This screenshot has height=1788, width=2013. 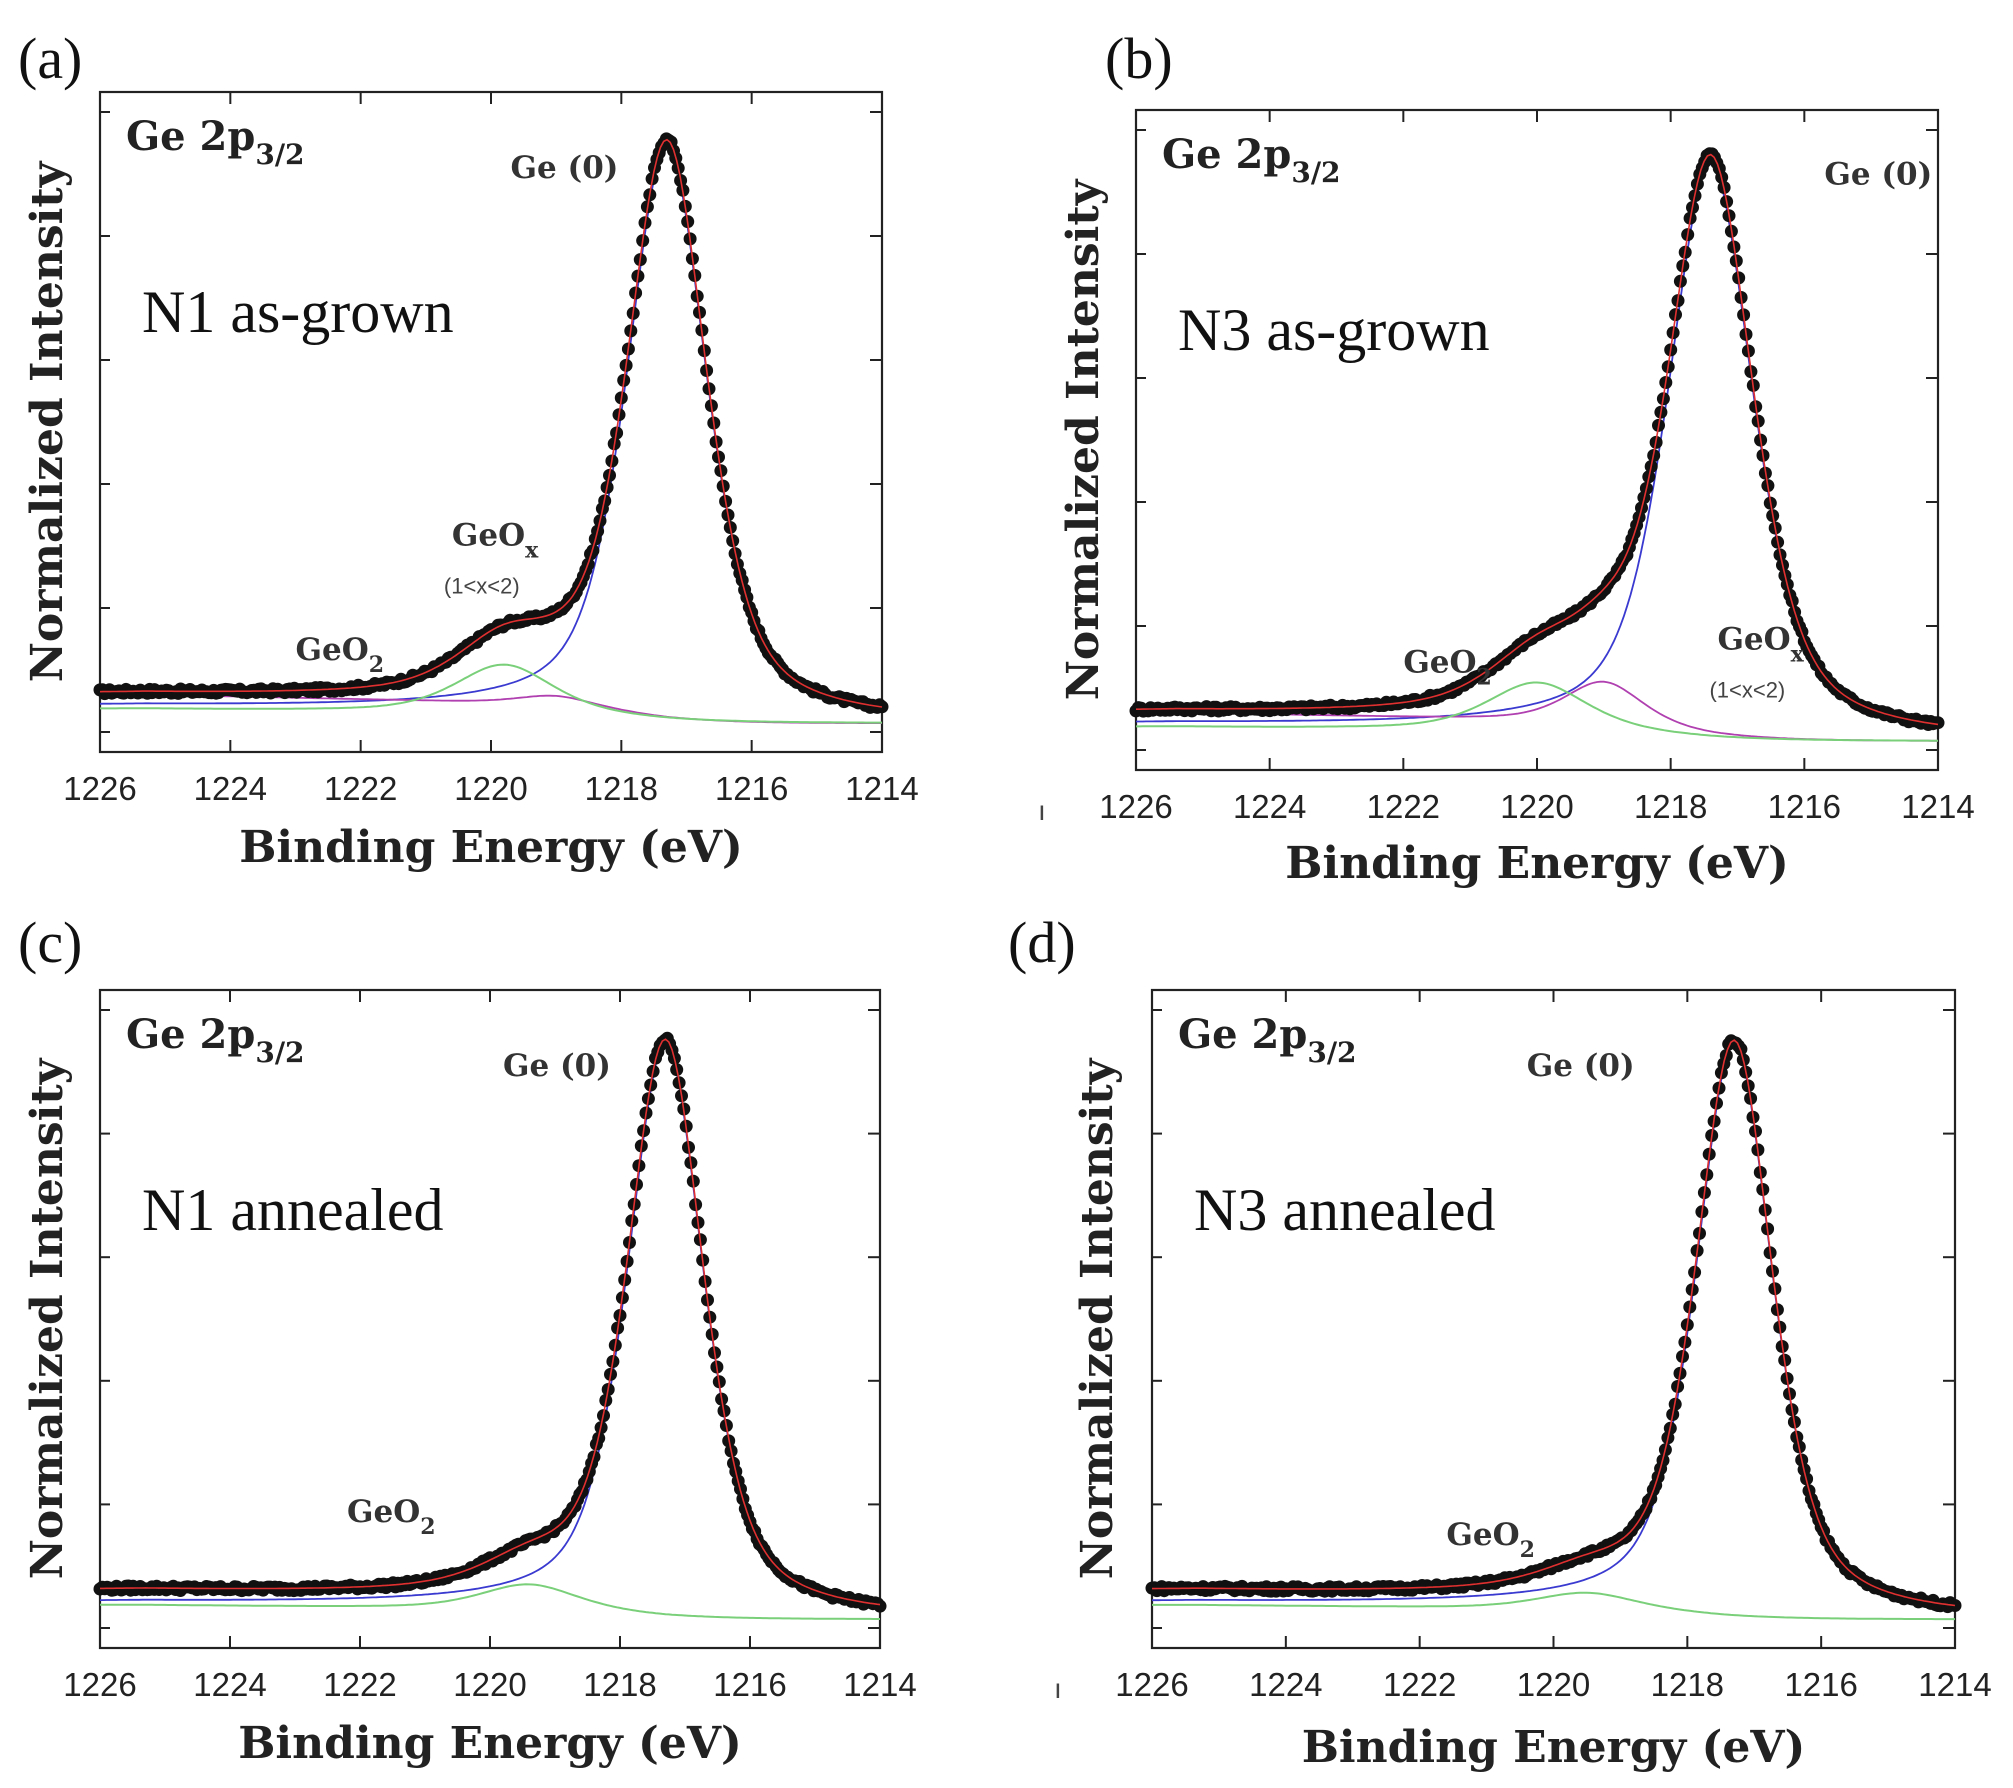 I want to click on panel-letter: (b), so click(x=1139, y=58).